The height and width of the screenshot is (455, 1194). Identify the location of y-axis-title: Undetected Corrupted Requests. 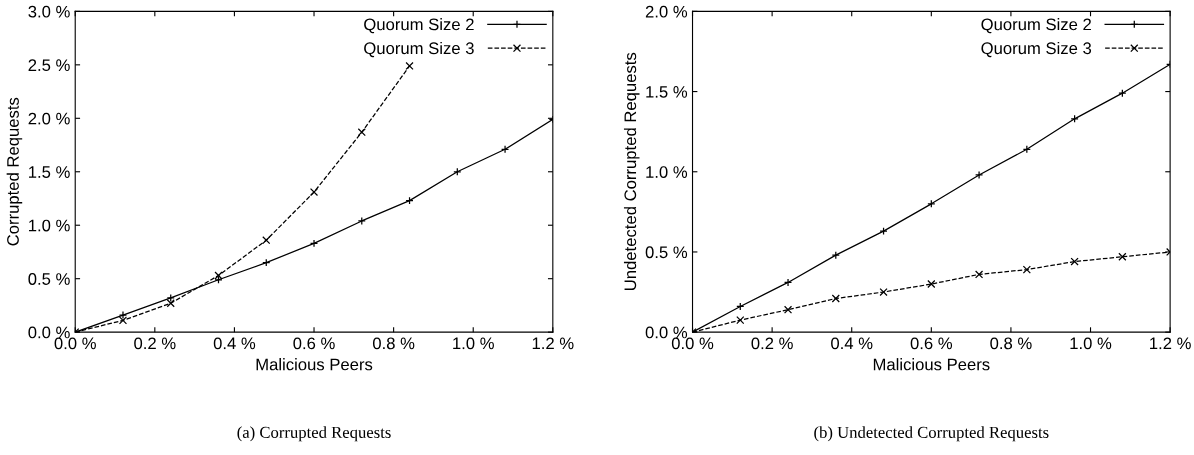
(631, 171).